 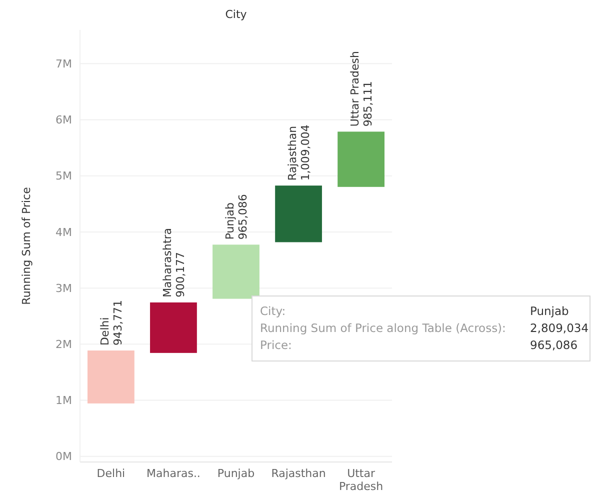 I want to click on text: Punjab, so click(x=549, y=311).